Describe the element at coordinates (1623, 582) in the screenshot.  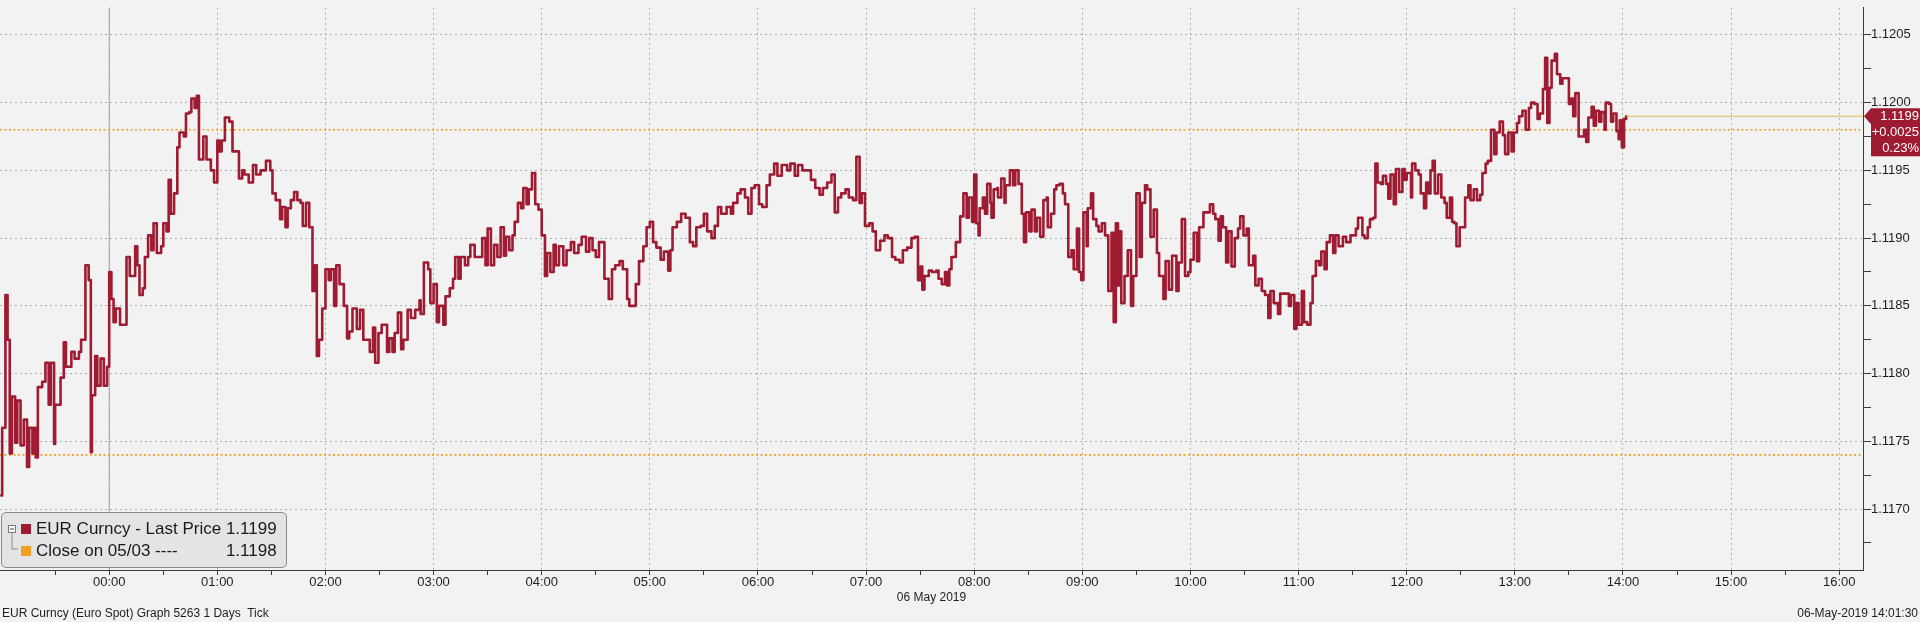
I see `x-tick-label: 14:00` at that location.